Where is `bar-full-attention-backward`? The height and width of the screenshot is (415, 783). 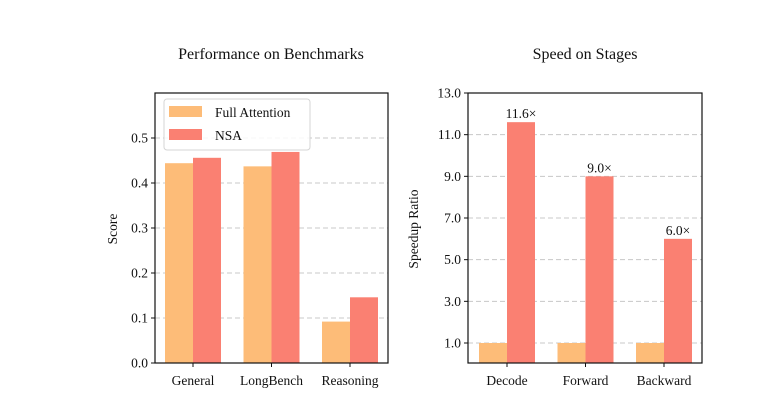 bar-full-attention-backward is located at coordinates (650, 353).